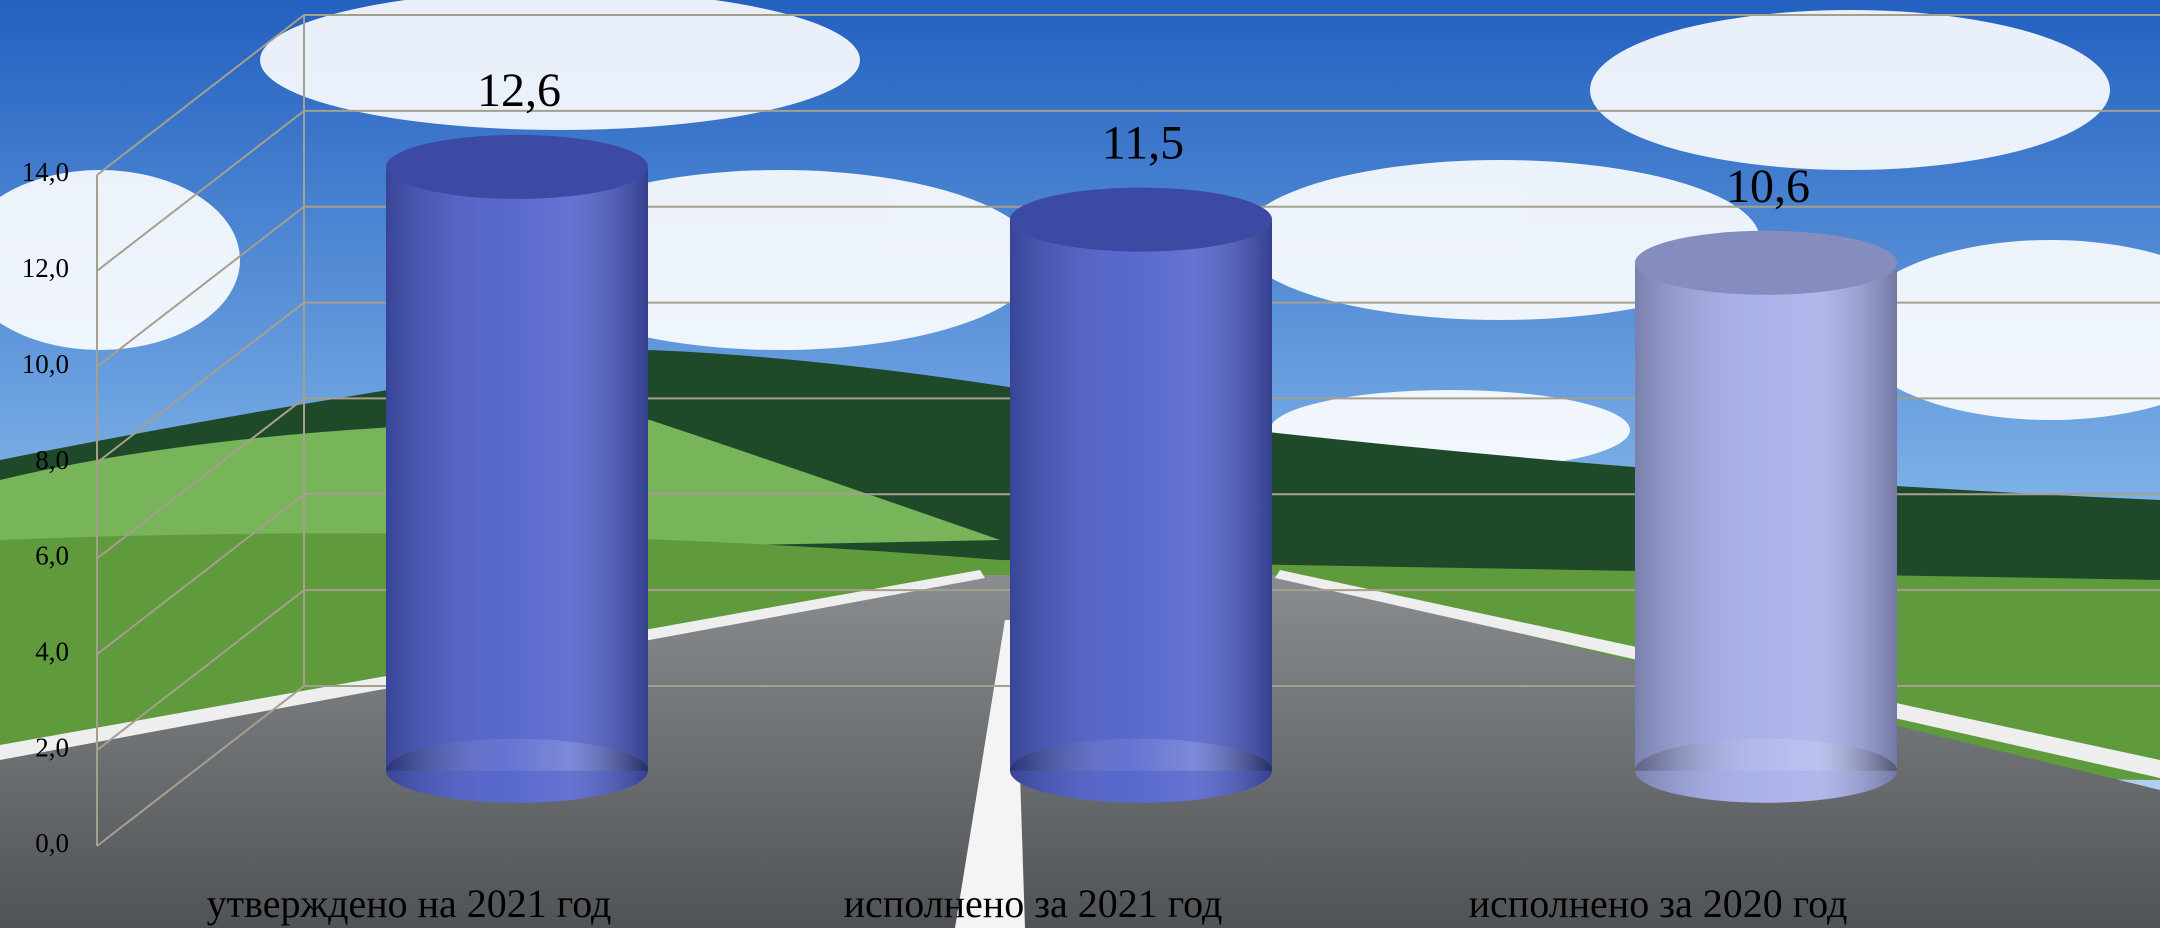 The width and height of the screenshot is (2160, 928). I want to click on x-tick-label: утверждено на 2021 год, so click(409, 903).